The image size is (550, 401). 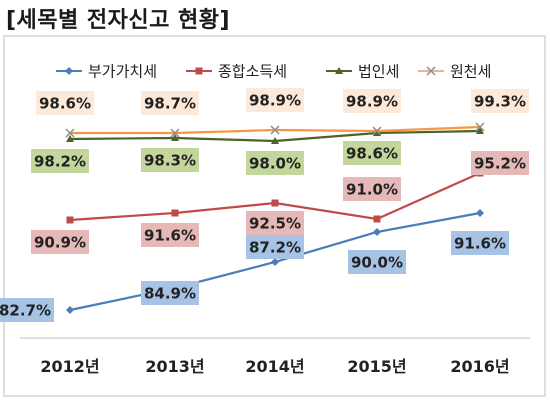 I want to click on data-label: 99.3%, so click(x=500, y=102).